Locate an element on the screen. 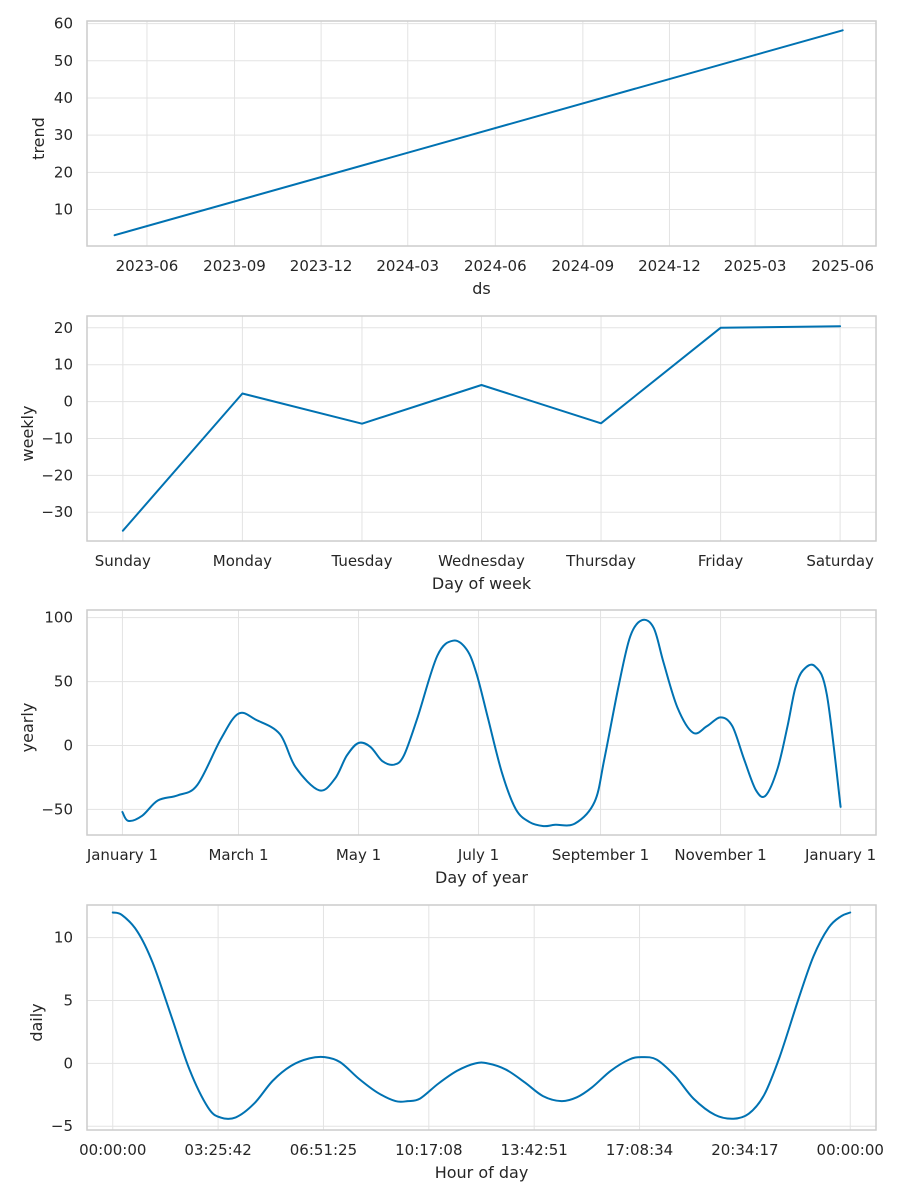 The image size is (900, 1200). trend-y-tick-label: 30 is located at coordinates (63, 135).